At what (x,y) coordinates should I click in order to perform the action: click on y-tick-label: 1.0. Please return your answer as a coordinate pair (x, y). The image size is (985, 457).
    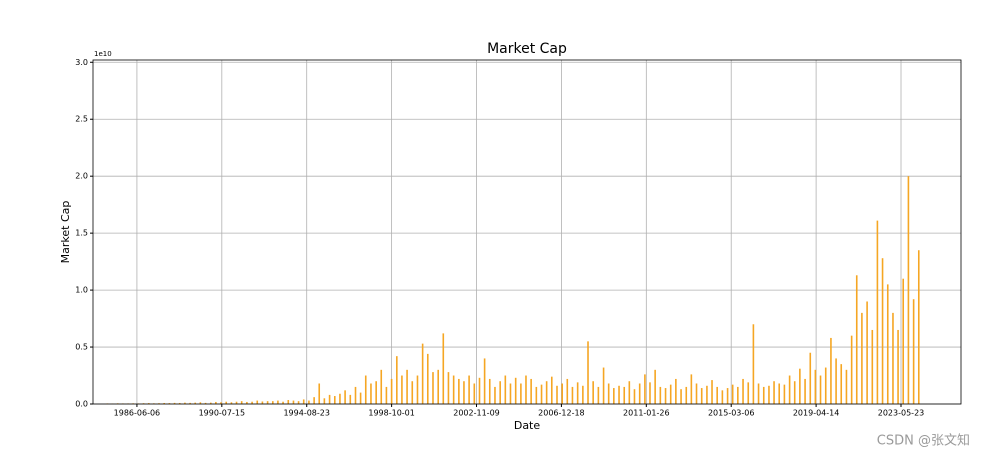
    Looking at the image, I should click on (81, 290).